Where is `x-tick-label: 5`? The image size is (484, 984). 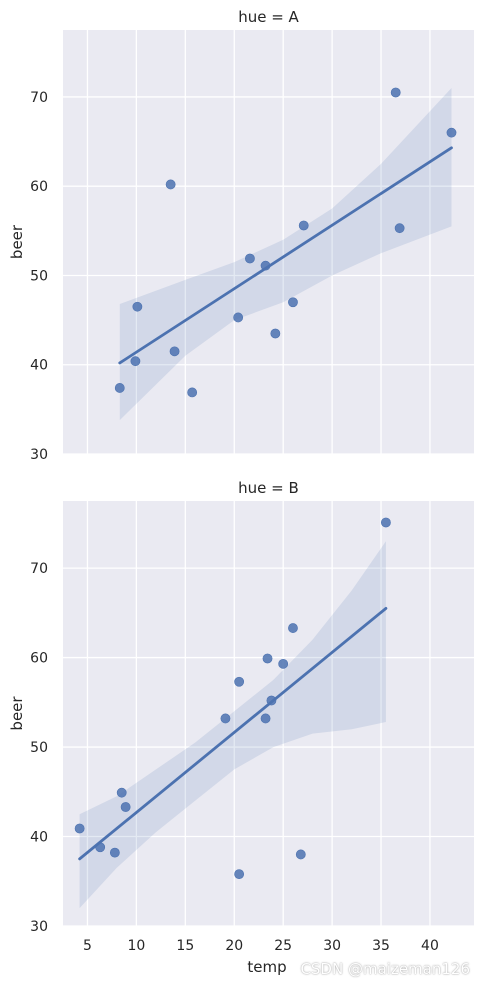
x-tick-label: 5 is located at coordinates (87, 946).